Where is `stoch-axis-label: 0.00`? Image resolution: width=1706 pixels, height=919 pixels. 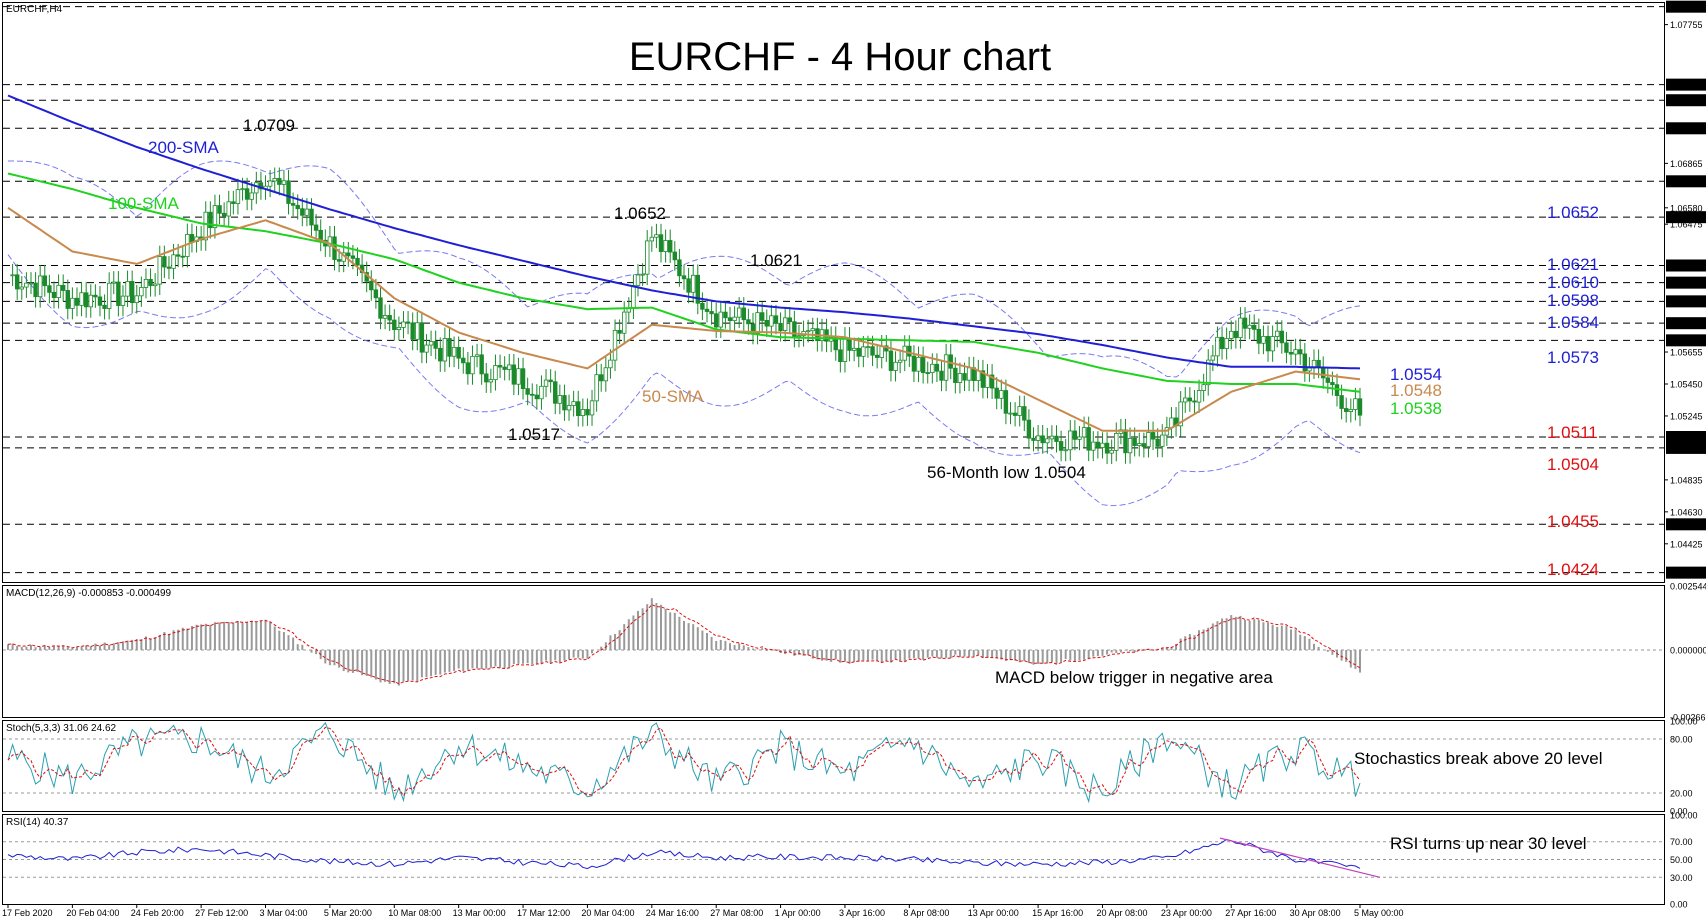
stoch-axis-label: 0.00 is located at coordinates (1679, 812).